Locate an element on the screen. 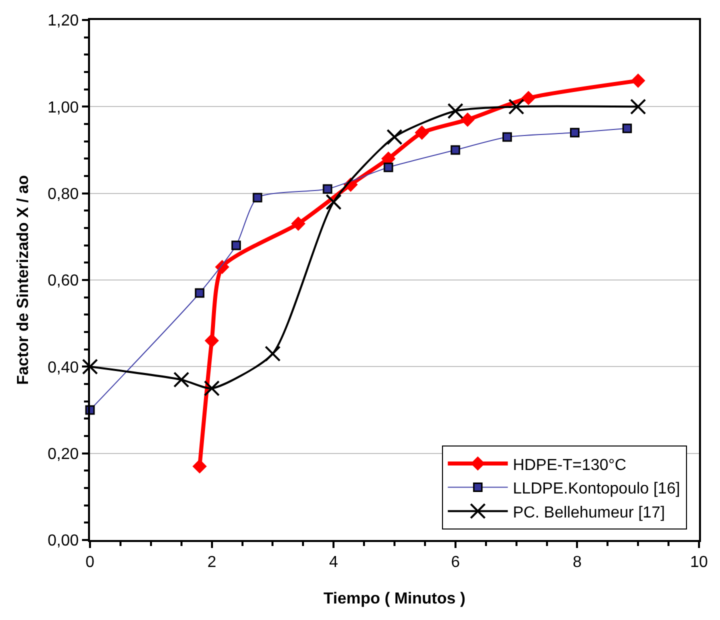 The width and height of the screenshot is (720, 620). y-tick-label: 0,80 is located at coordinates (63, 194).